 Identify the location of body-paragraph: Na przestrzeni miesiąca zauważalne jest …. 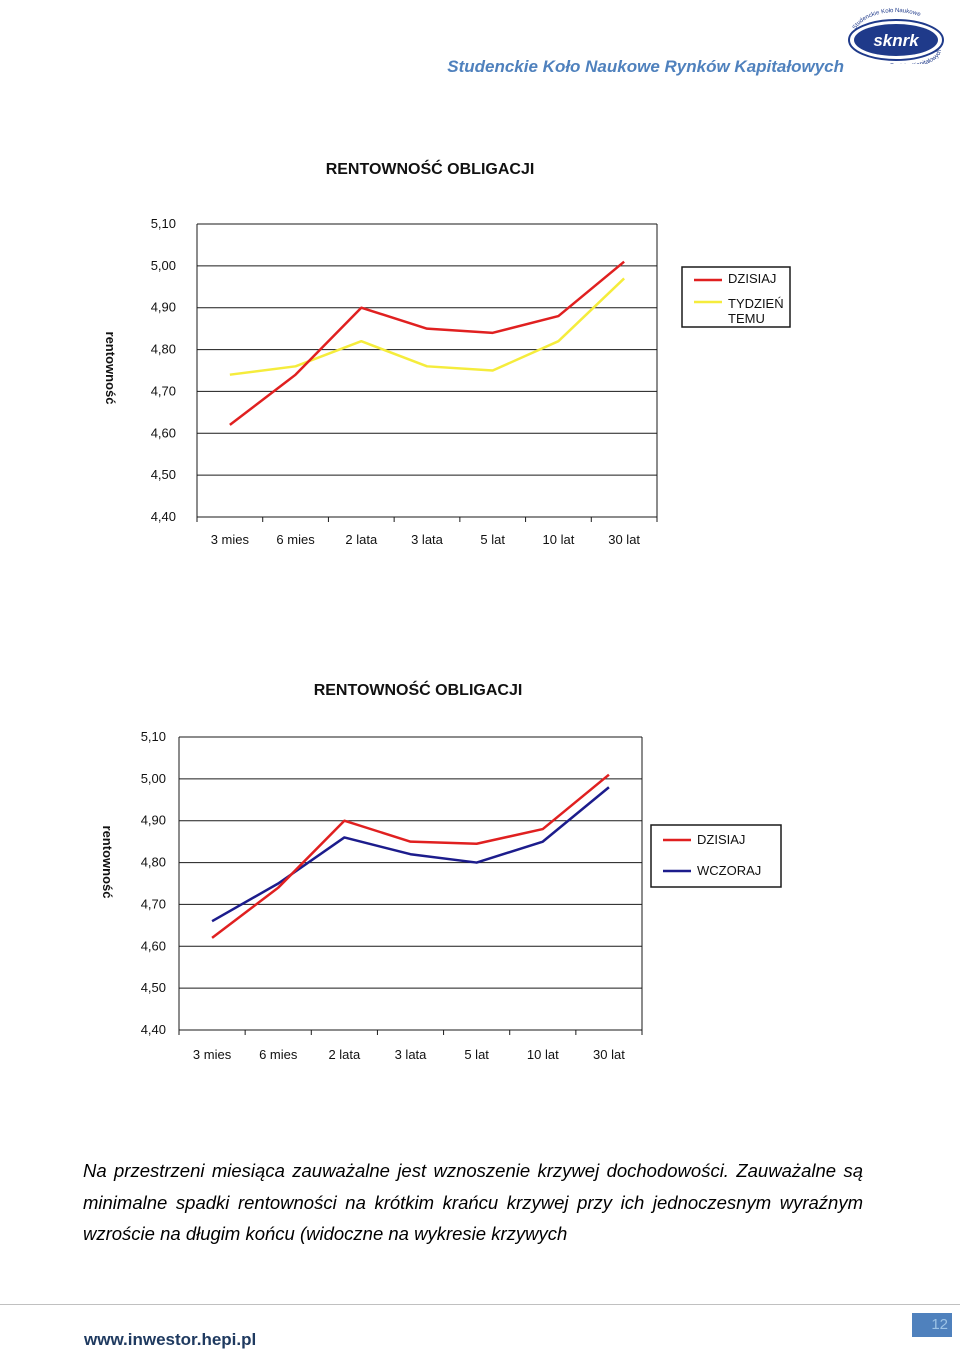
(473, 1202).